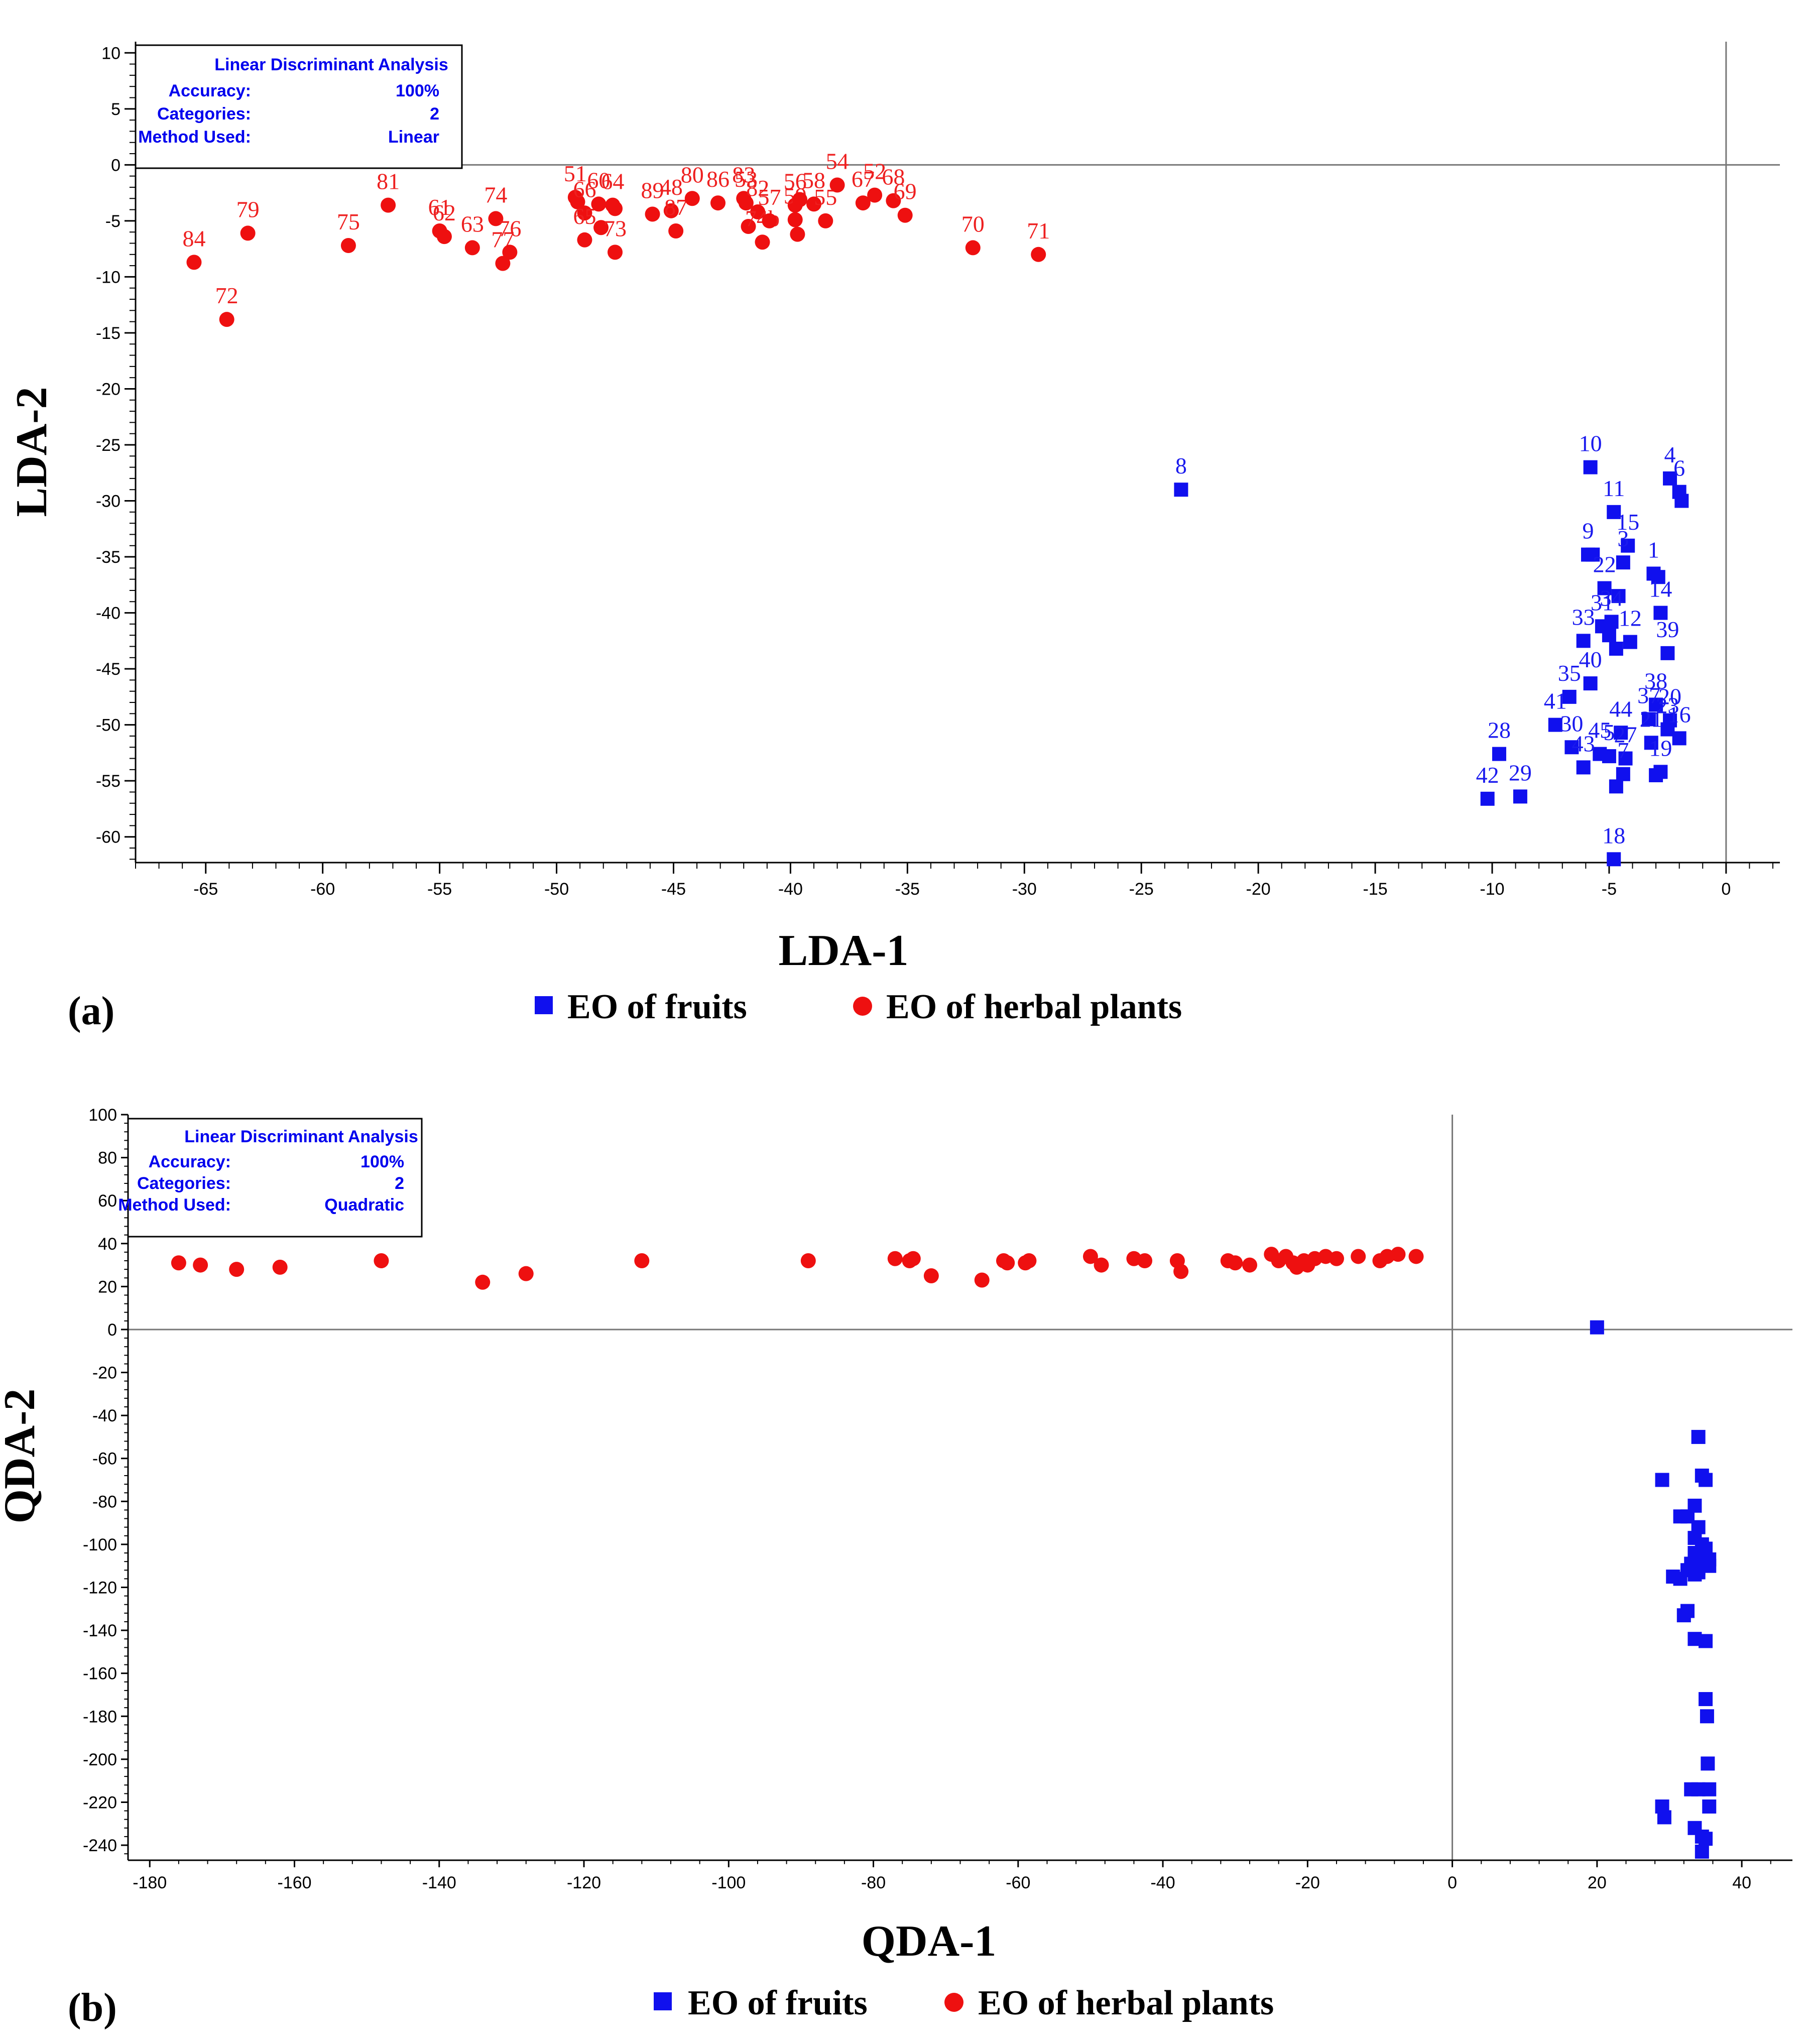 Image resolution: width=1809 pixels, height=2044 pixels. Describe the element at coordinates (108, 781) in the screenshot. I see `panel-a-y-tick-label: -55` at that location.